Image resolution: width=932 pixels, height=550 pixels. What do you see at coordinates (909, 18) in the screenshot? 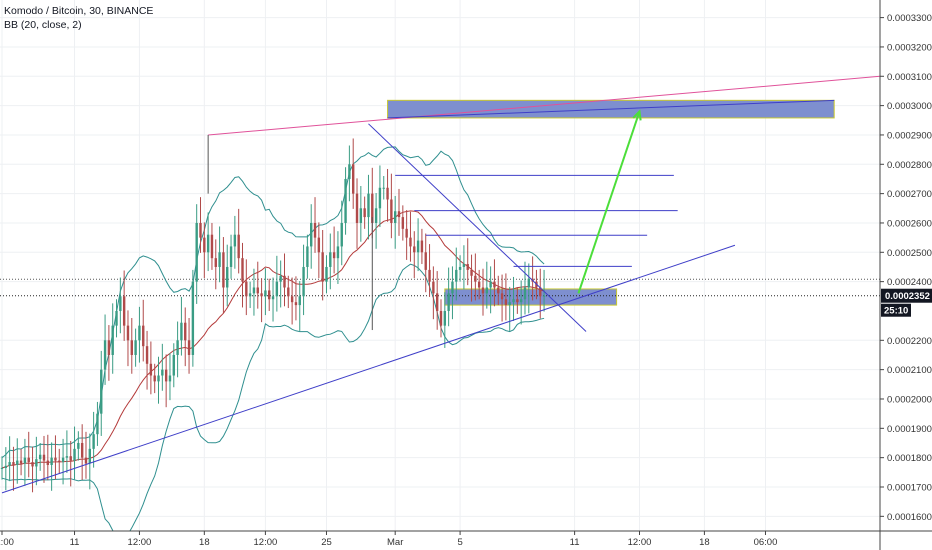
I see `y-tick-label-0: 0.0003300` at bounding box center [909, 18].